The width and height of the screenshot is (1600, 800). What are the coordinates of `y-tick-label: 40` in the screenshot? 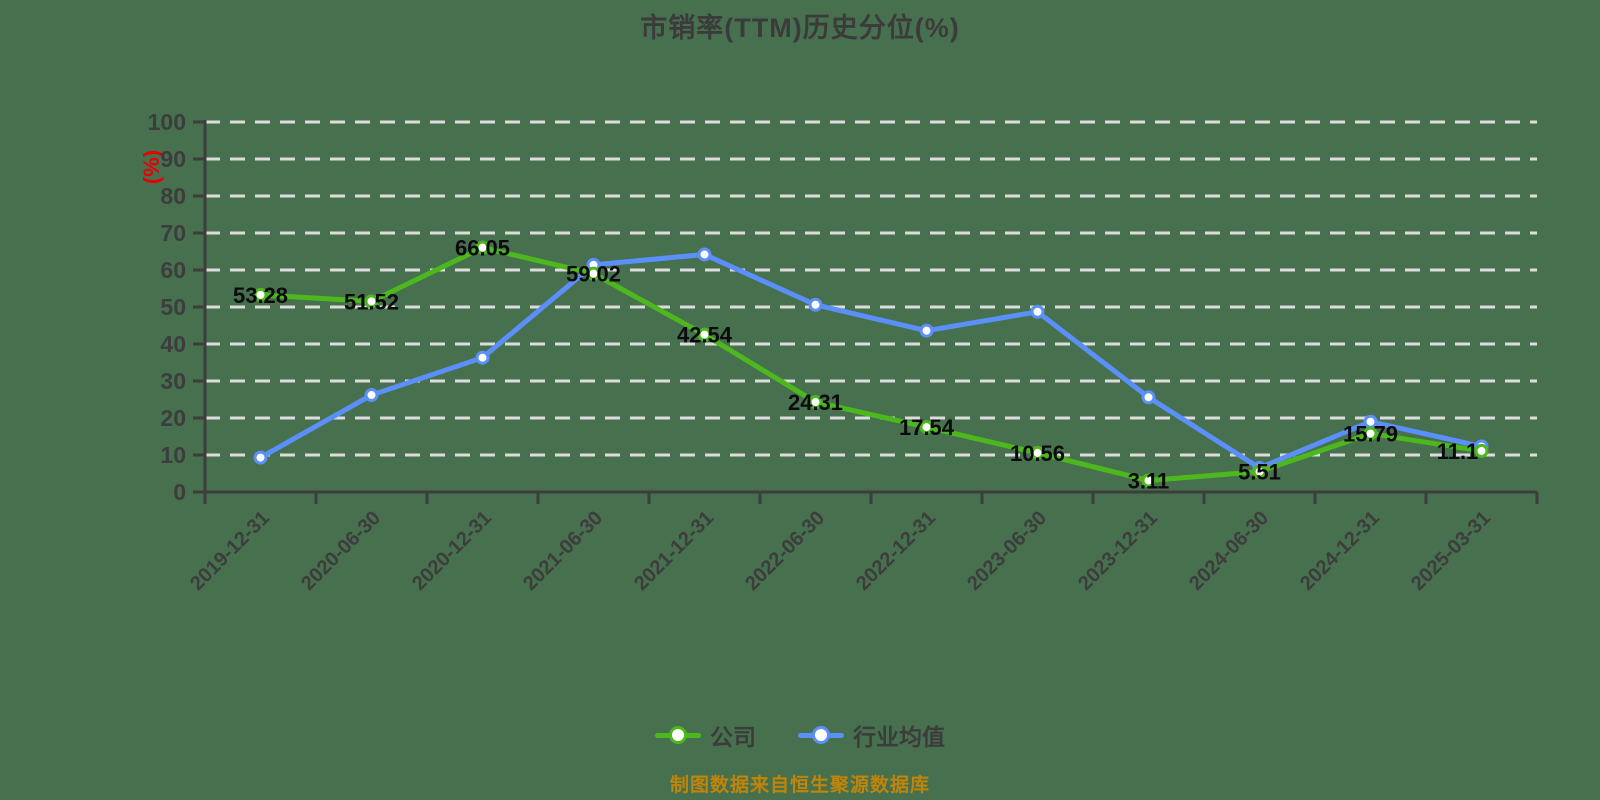 It's located at (173, 344).